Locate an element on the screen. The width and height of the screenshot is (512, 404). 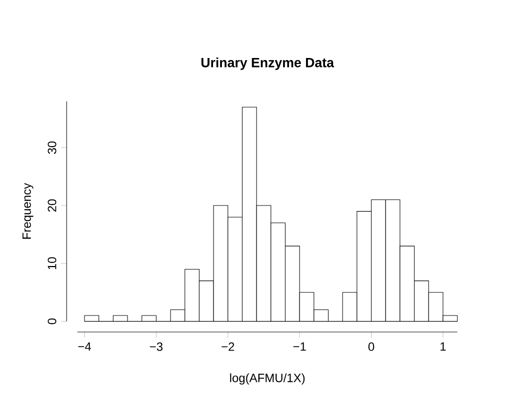
x-tick-label: −2 is located at coordinates (228, 346).